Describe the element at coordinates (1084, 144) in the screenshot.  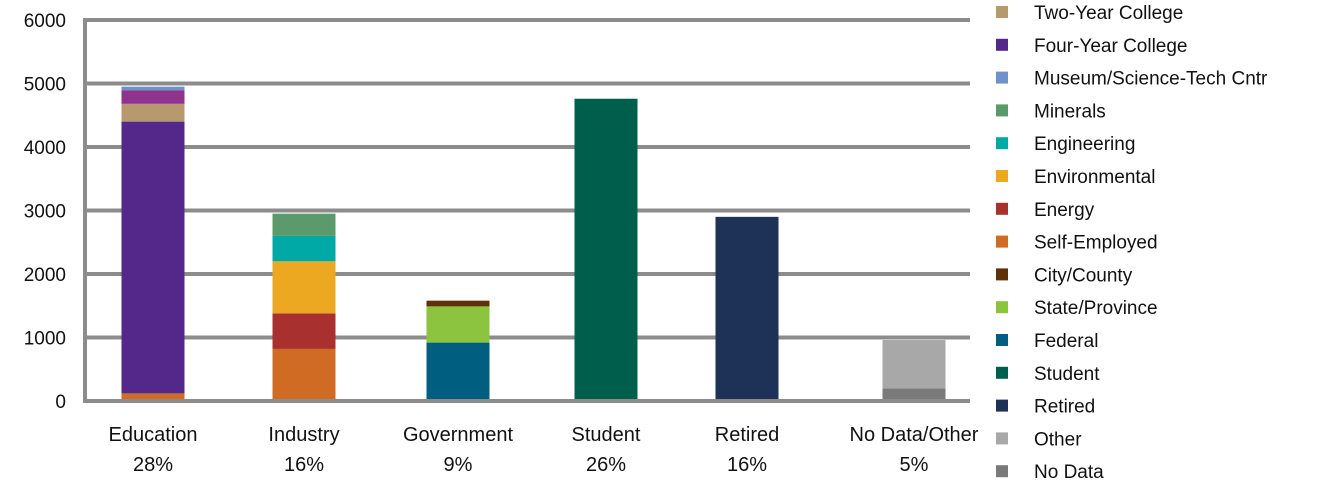
I see `legend-label: Engineering` at that location.